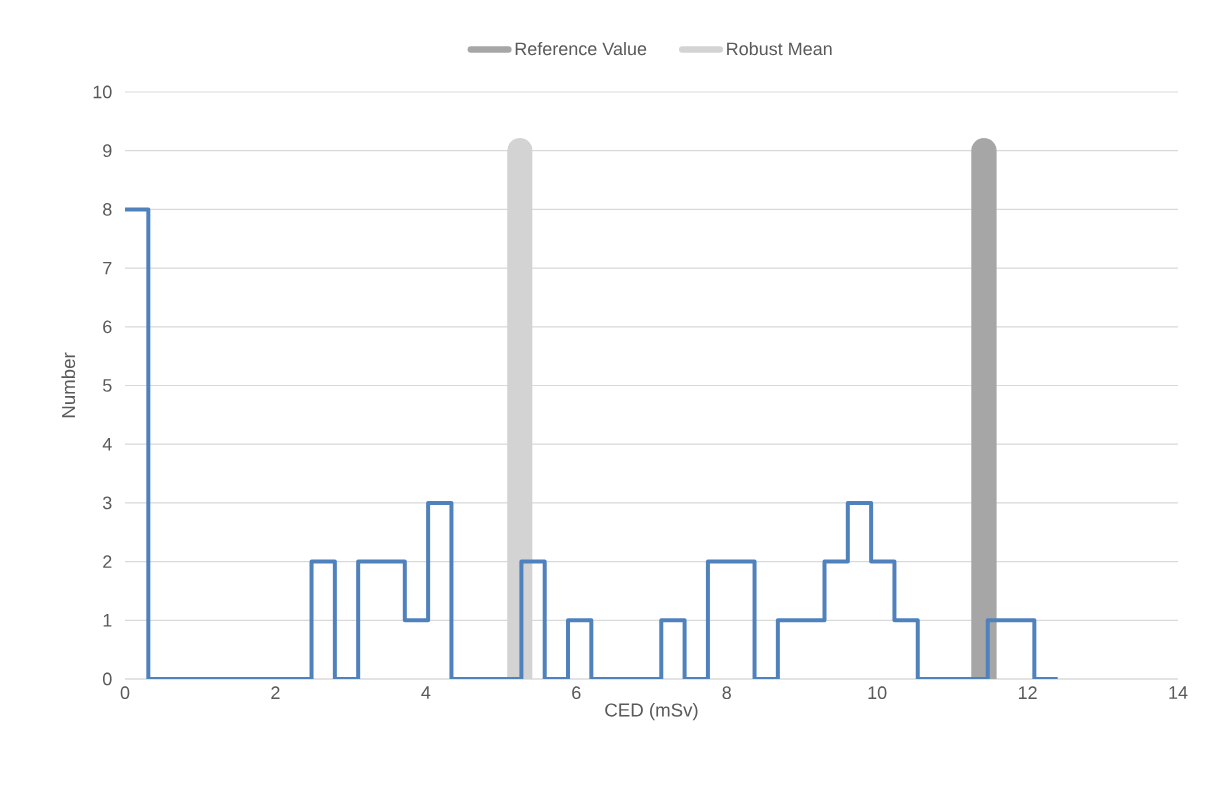  What do you see at coordinates (107, 444) in the screenshot?
I see `y-tick-label: 4` at bounding box center [107, 444].